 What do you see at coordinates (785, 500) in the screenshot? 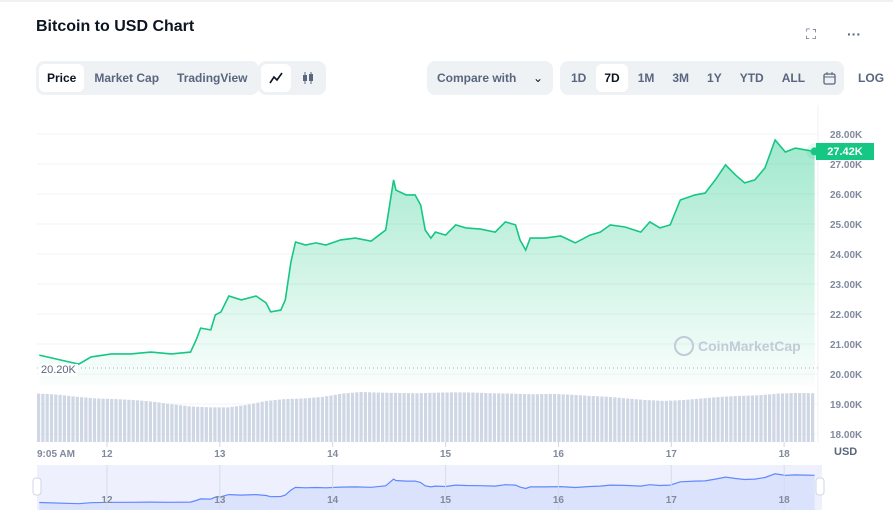
I see `navigator-tick-label: 18` at bounding box center [785, 500].